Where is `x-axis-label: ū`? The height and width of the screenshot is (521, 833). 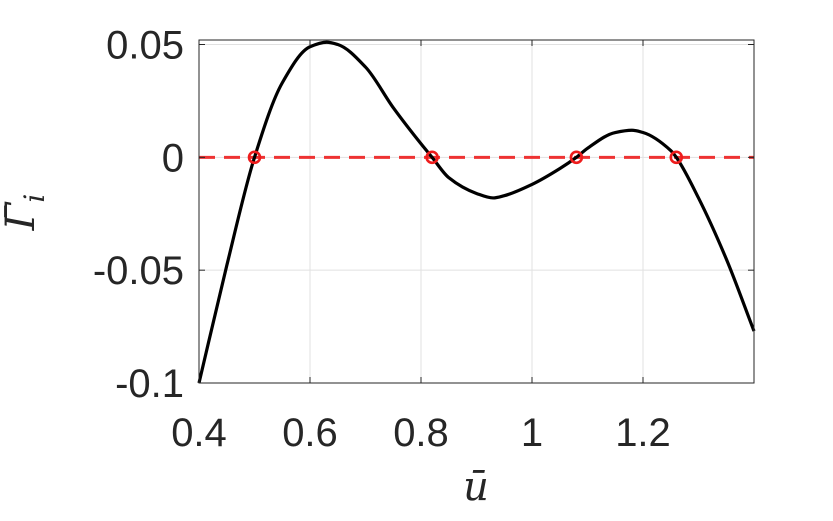 x-axis-label: ū is located at coordinates (476, 487).